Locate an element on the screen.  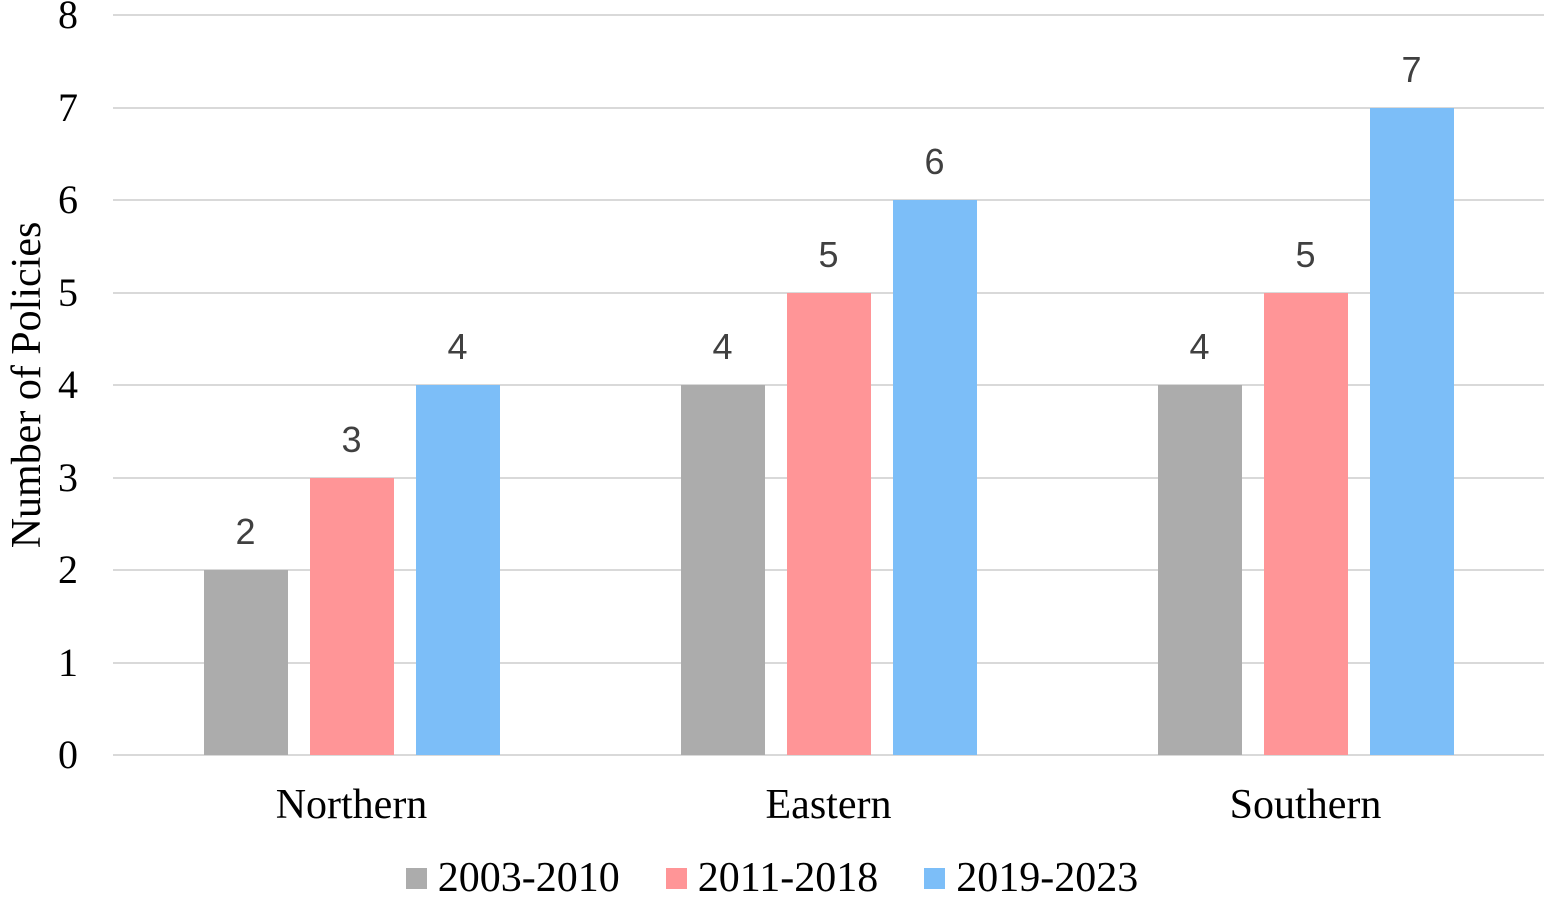
legend-item: 2003-2010 is located at coordinates (512, 878).